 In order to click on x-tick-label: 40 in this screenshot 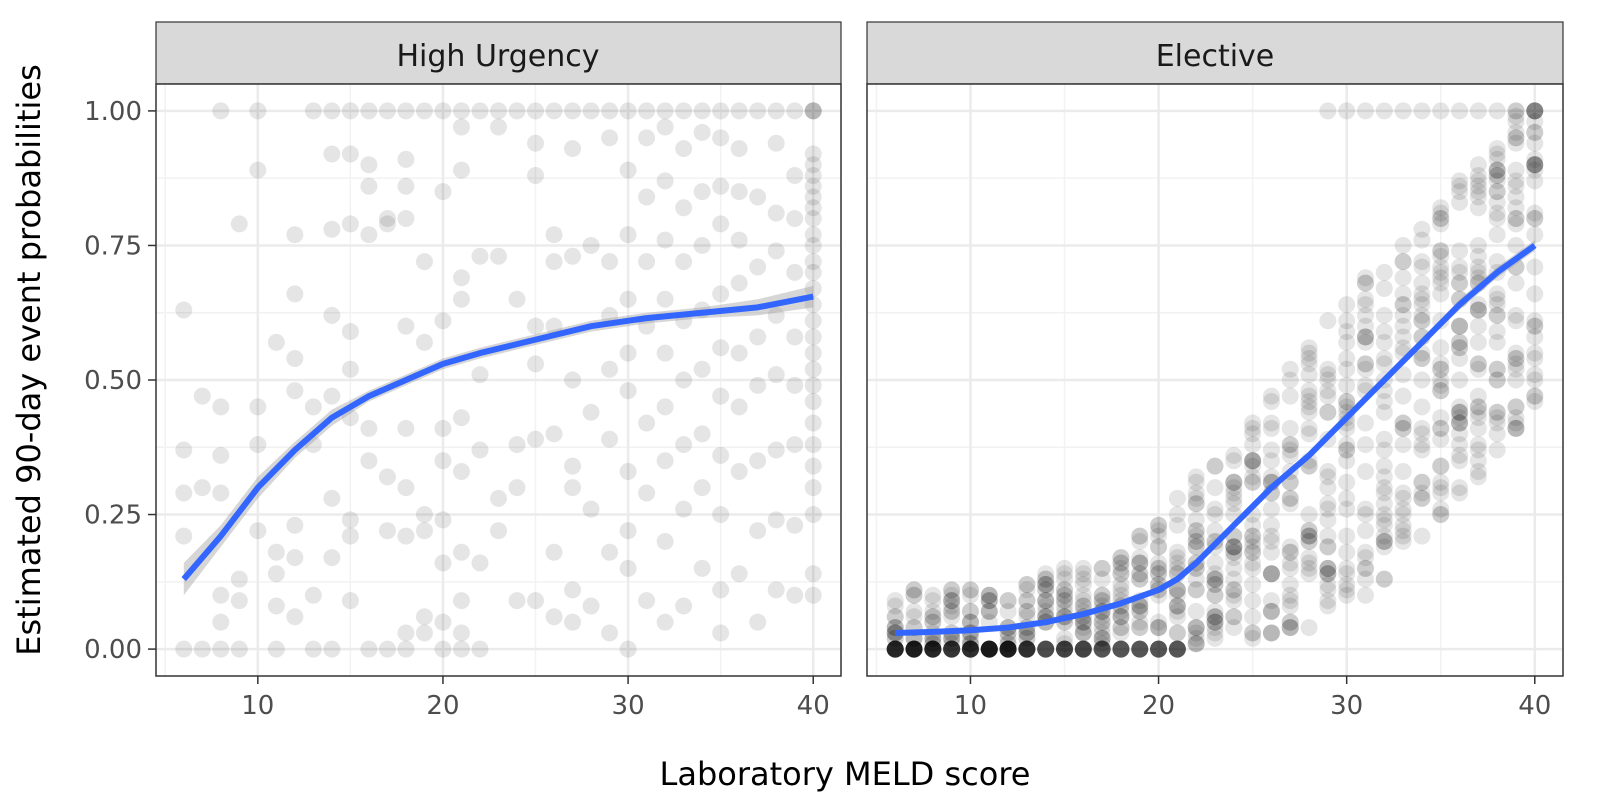, I will do `click(813, 706)`.